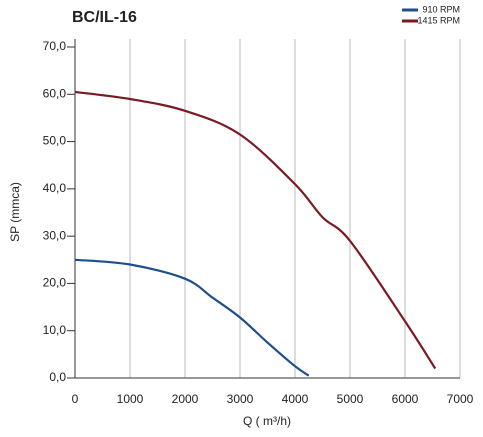 Image resolution: width=483 pixels, height=437 pixels. I want to click on x-tick-label: 5000, so click(350, 399).